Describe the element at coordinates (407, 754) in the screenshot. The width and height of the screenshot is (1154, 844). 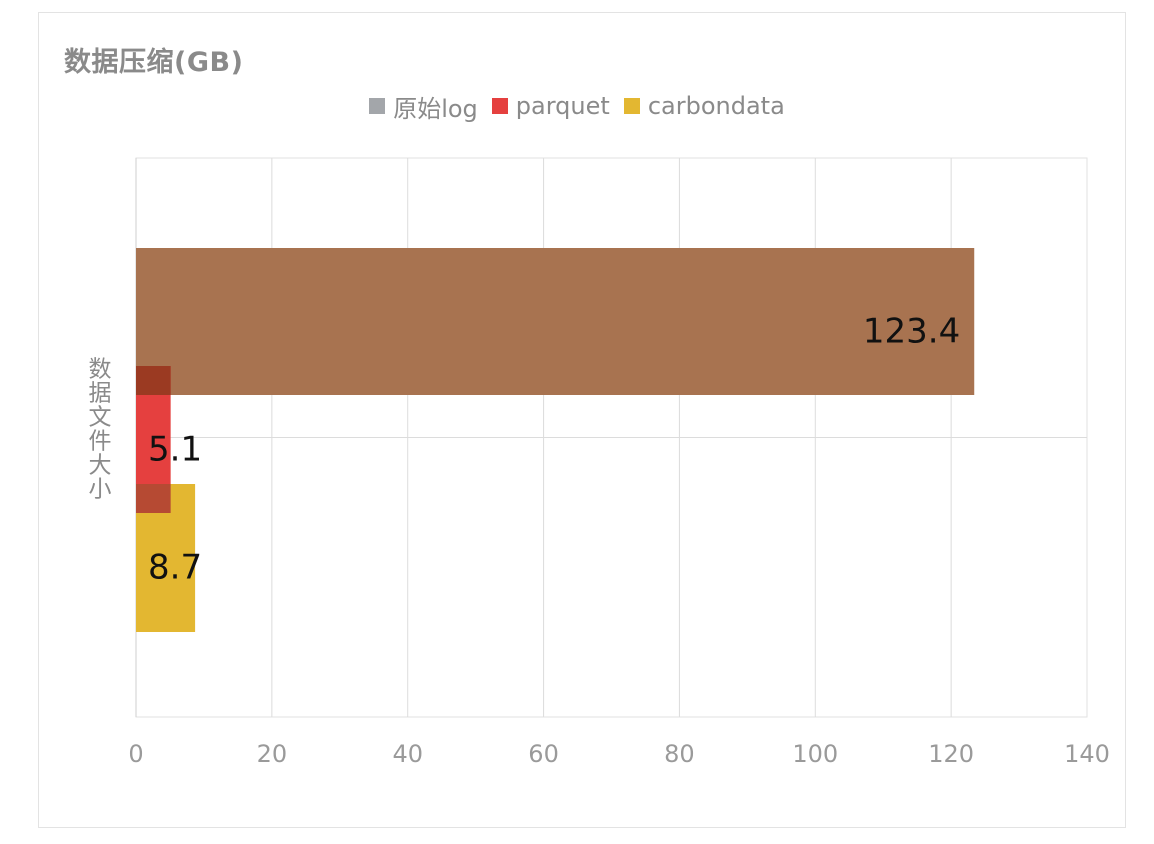
I see `x-tick-label-40: 40` at that location.